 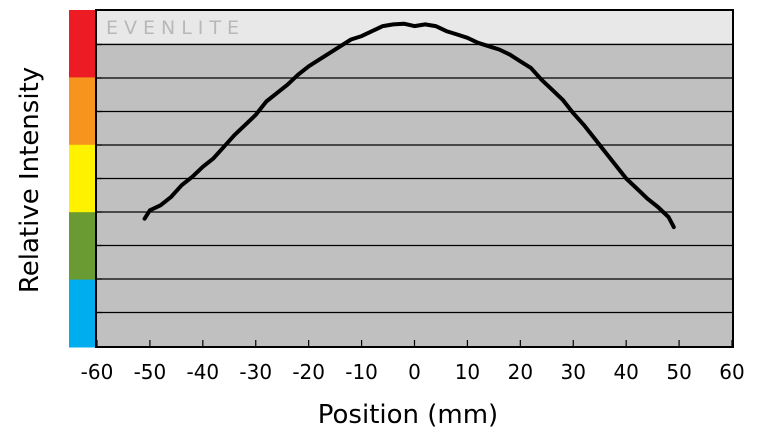 I want to click on x-tick-labels: -60 -50 -40 -30 -20 -10 0 10 20 30 40 50 60, so click(x=413, y=372).